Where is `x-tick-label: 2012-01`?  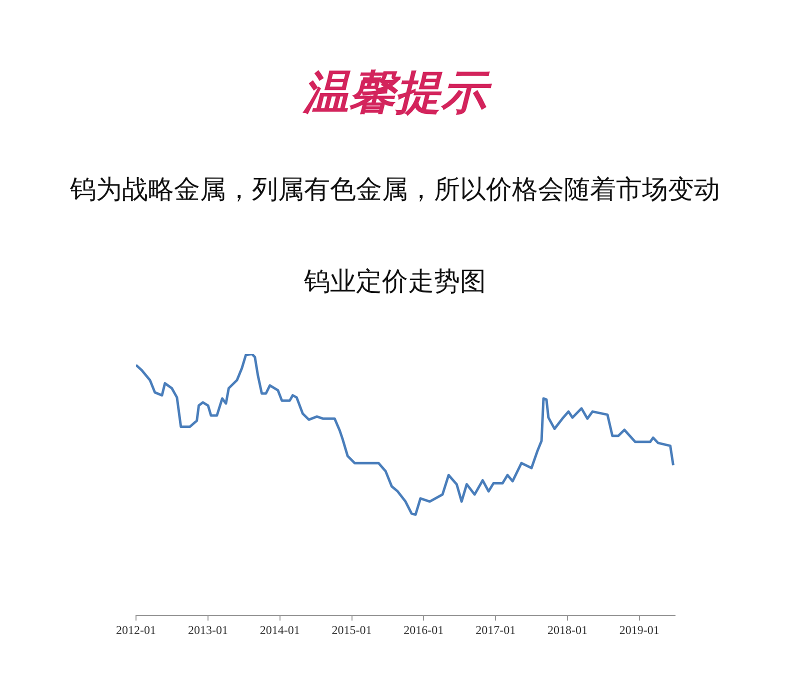
x-tick-label: 2012-01 is located at coordinates (136, 629).